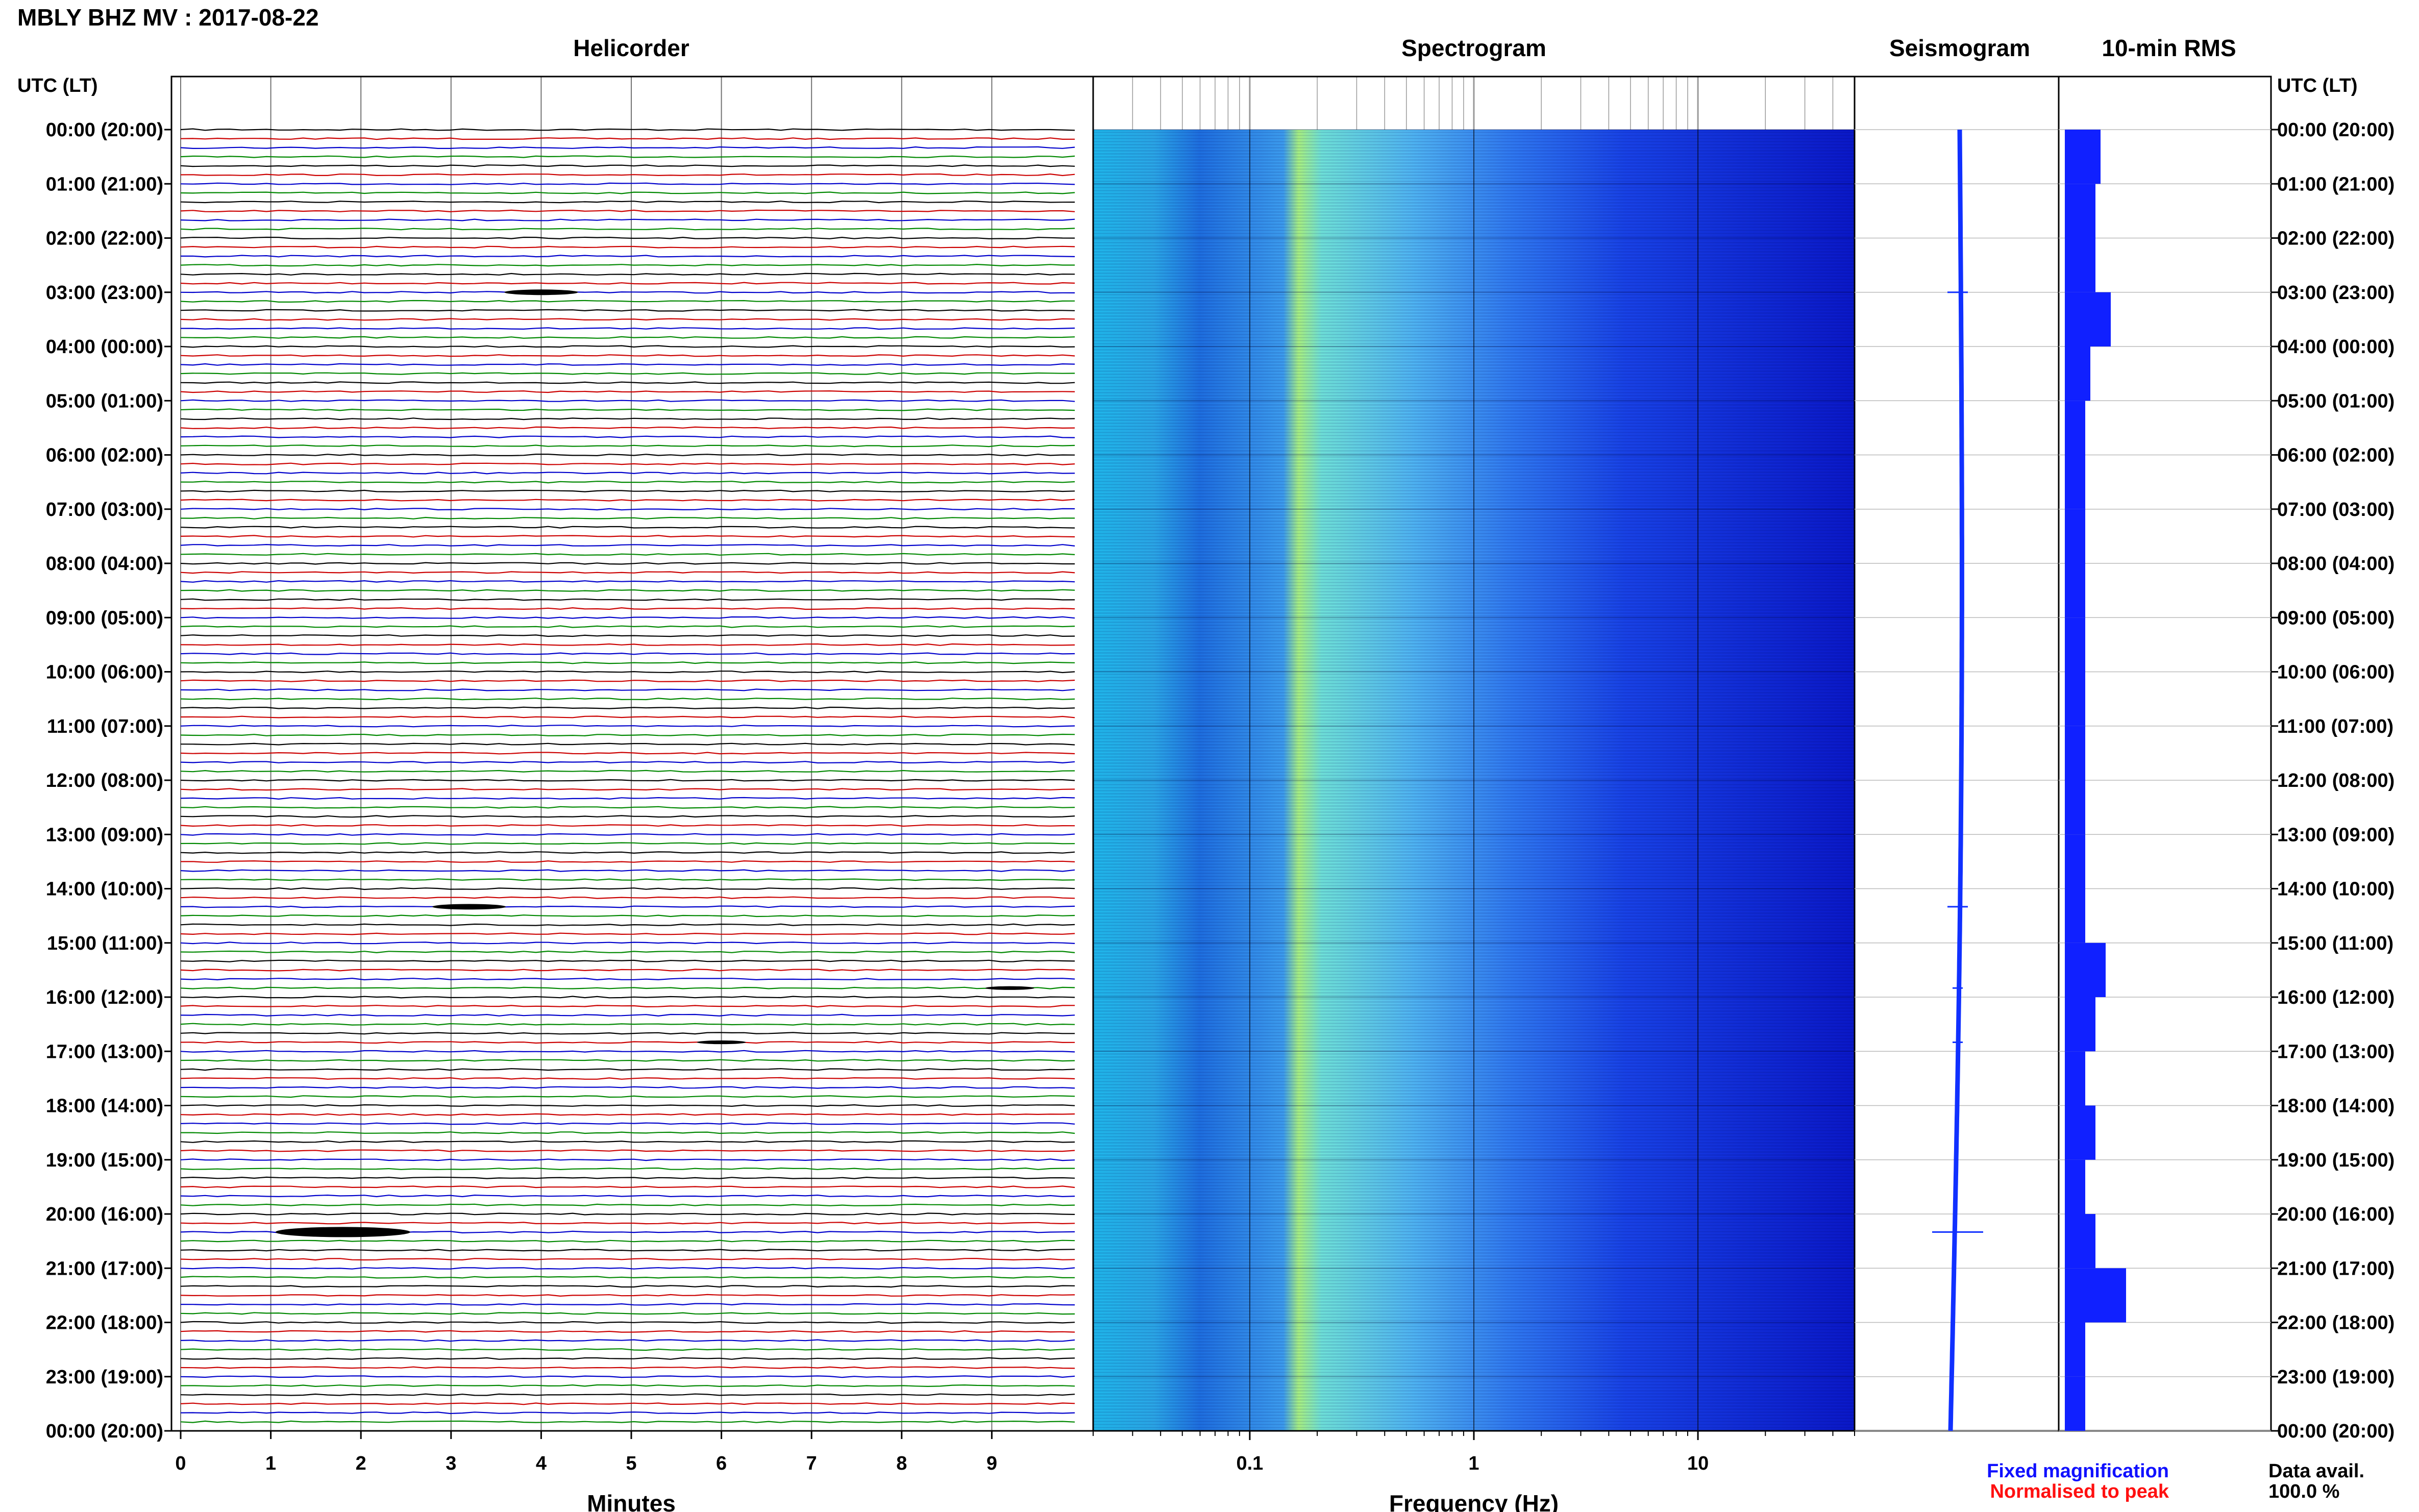 The image size is (2419, 1512). What do you see at coordinates (1473, 1463) in the screenshot?
I see `frequency-tick-label: 1` at bounding box center [1473, 1463].